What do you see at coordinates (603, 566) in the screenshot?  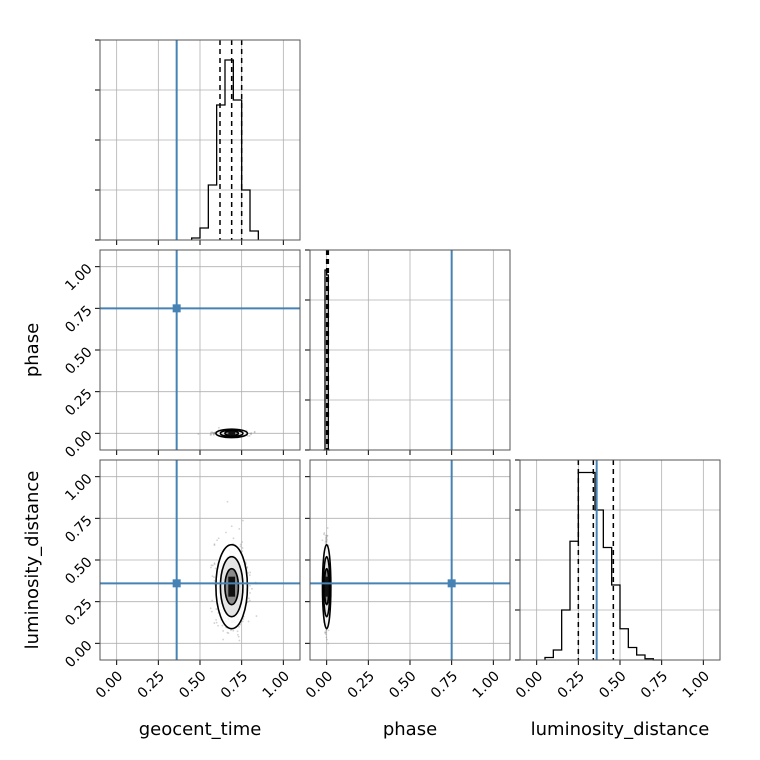 I see `histogram-luminosity_distance` at bounding box center [603, 566].